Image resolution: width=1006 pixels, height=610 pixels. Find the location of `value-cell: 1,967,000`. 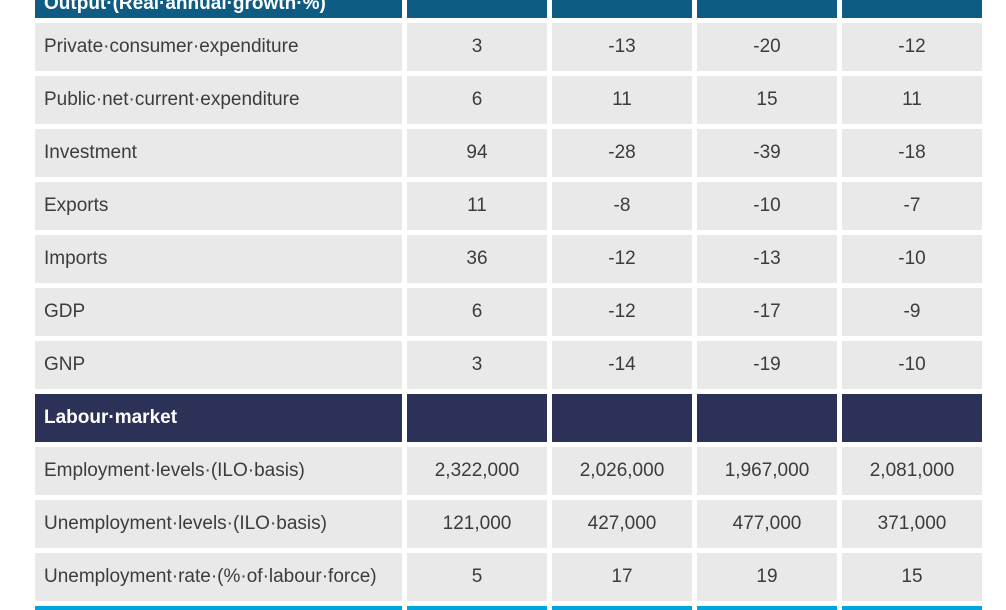

value-cell: 1,967,000 is located at coordinates (767, 471).